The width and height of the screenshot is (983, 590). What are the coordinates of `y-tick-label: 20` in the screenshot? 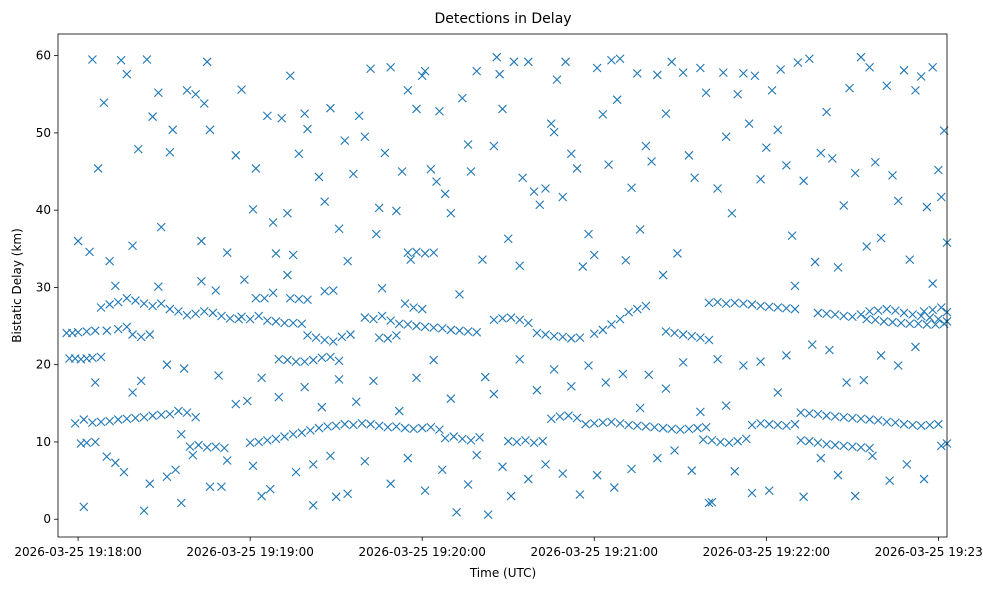 It's located at (43, 365).